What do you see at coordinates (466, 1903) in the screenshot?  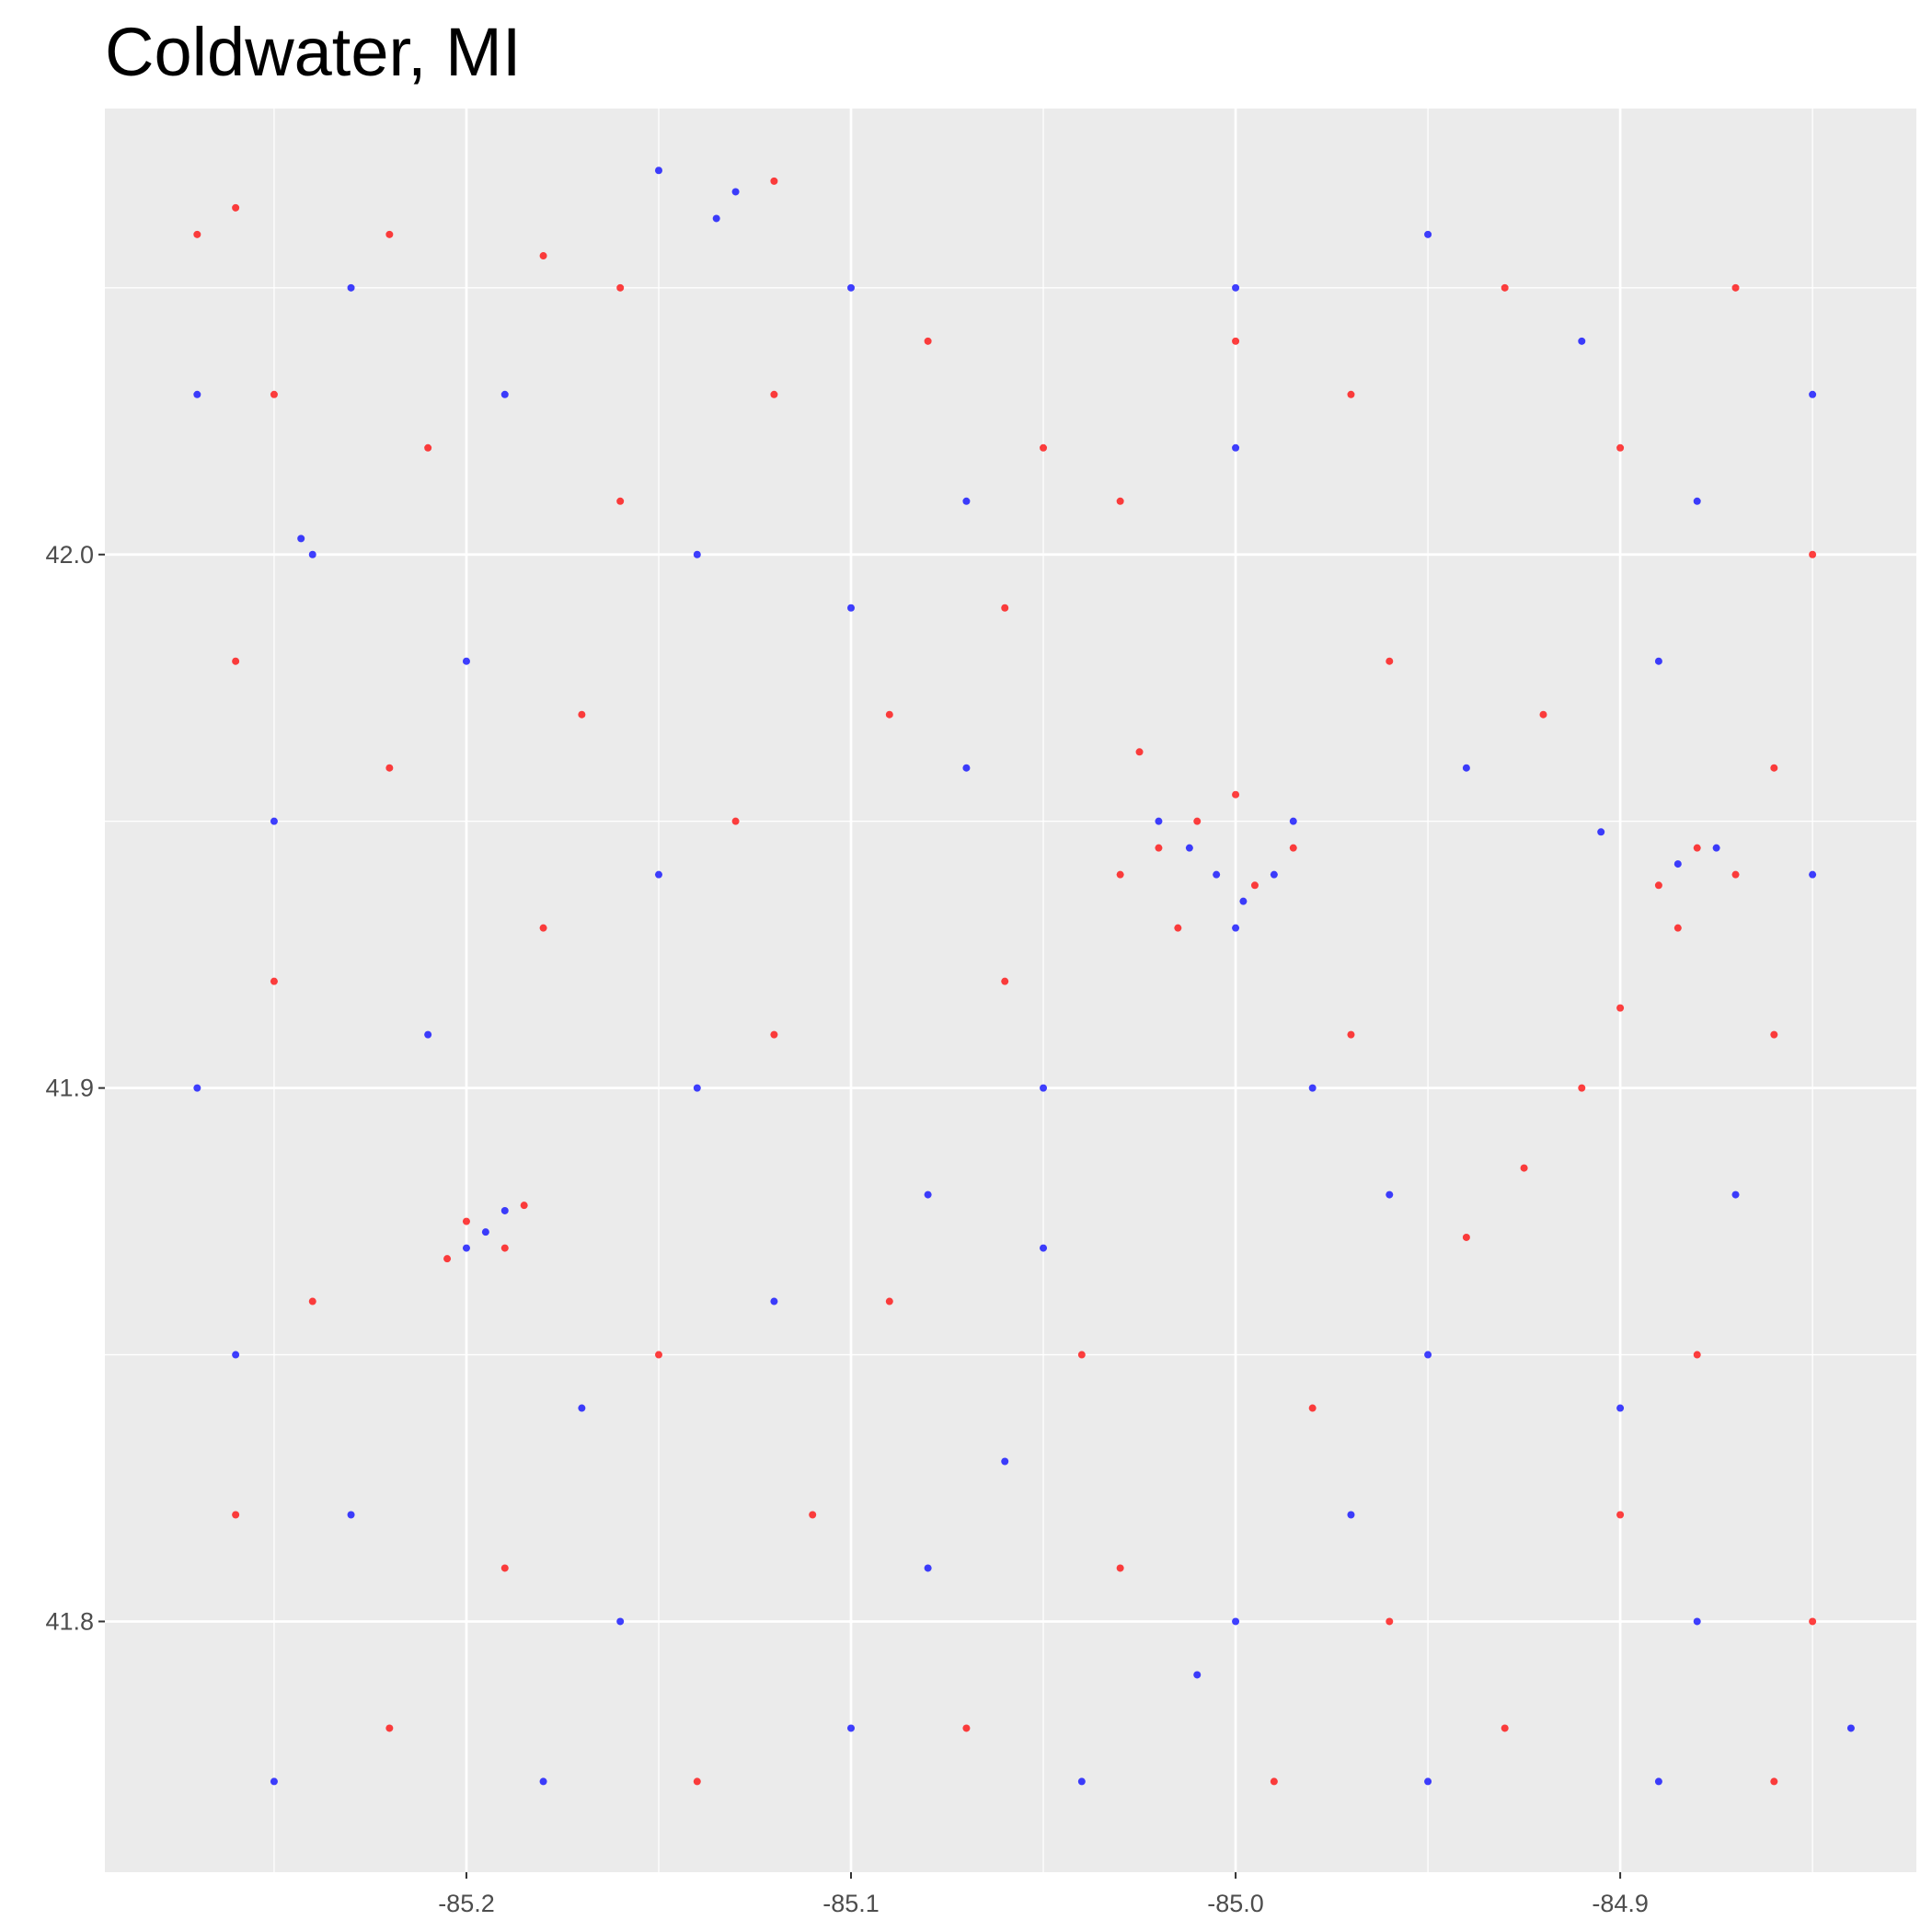 I see `x-tick-label: -85.2` at bounding box center [466, 1903].